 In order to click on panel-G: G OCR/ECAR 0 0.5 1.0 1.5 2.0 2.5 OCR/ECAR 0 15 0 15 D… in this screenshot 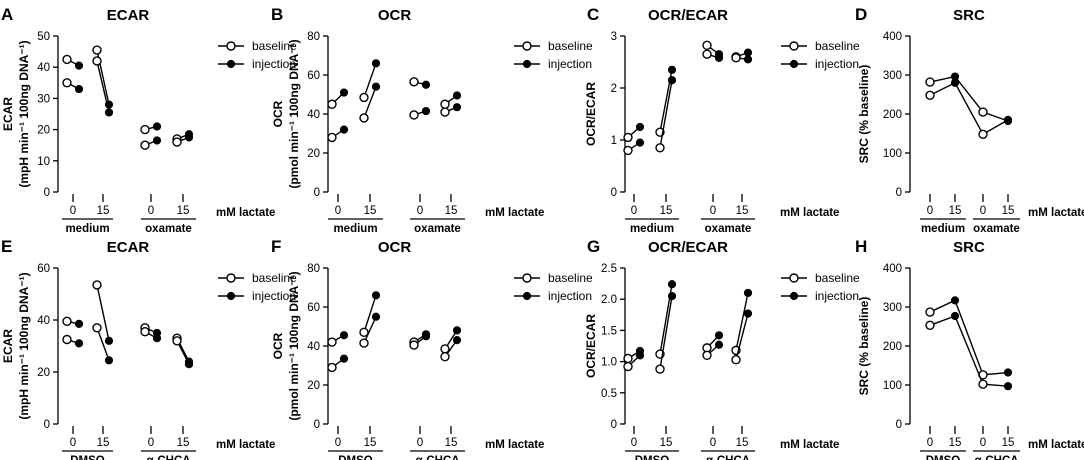, I will do `click(722, 348)`.